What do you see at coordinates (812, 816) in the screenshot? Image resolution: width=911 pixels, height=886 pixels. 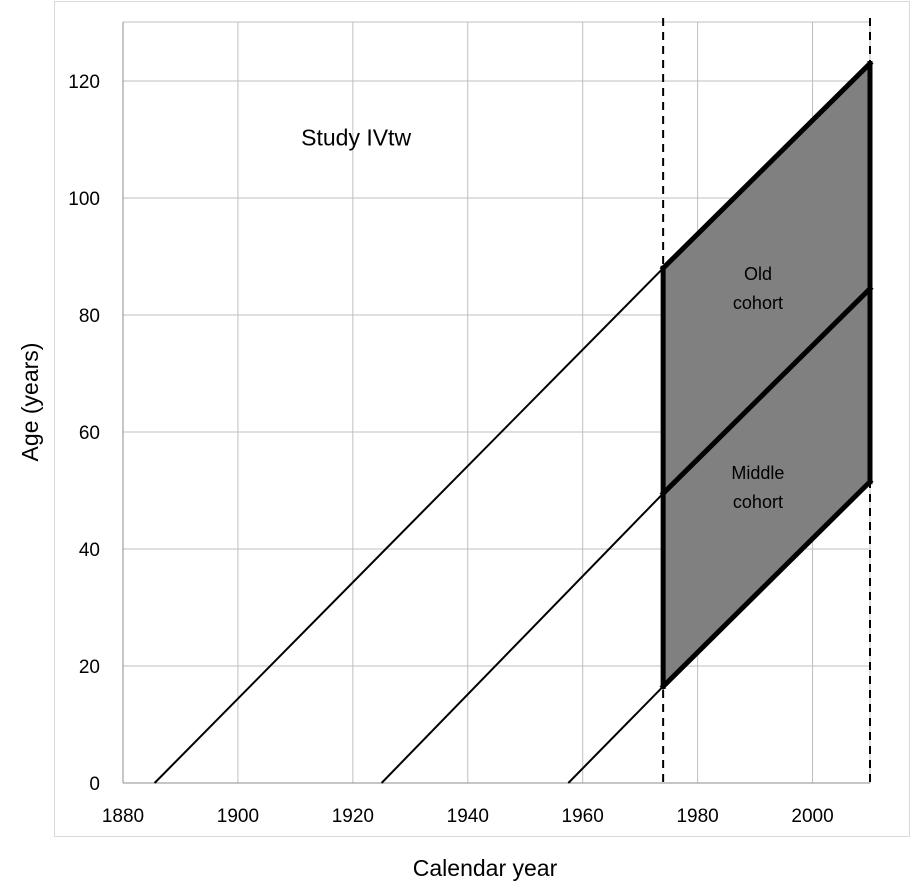 I see `x-tick-label: 2000` at bounding box center [812, 816].